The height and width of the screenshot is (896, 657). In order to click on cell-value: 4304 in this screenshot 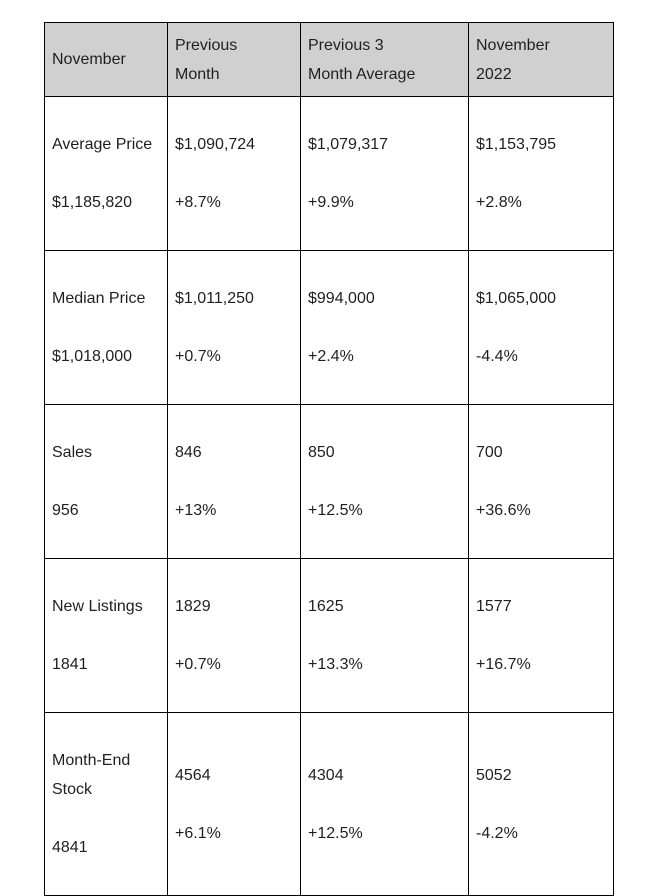, I will do `click(326, 775)`.